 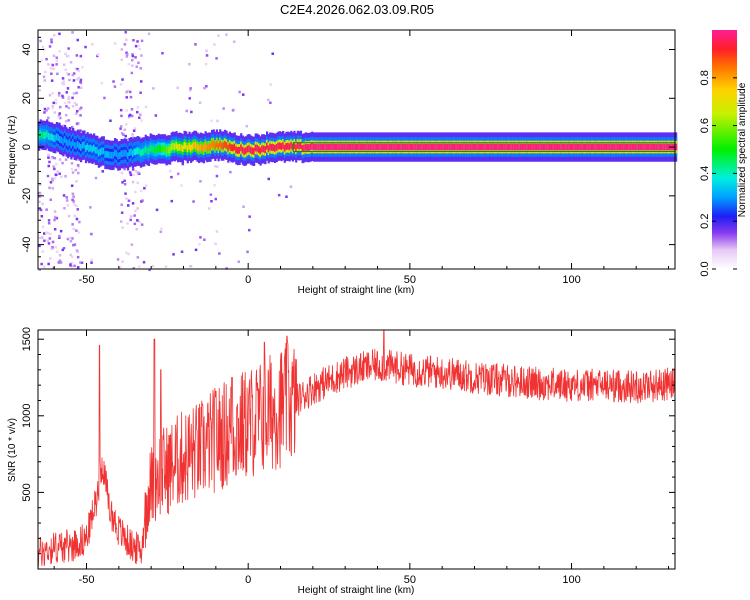 What do you see at coordinates (12, 150) in the screenshot?
I see `spectrogram-y-axis-title: Frequency (Hz)` at bounding box center [12, 150].